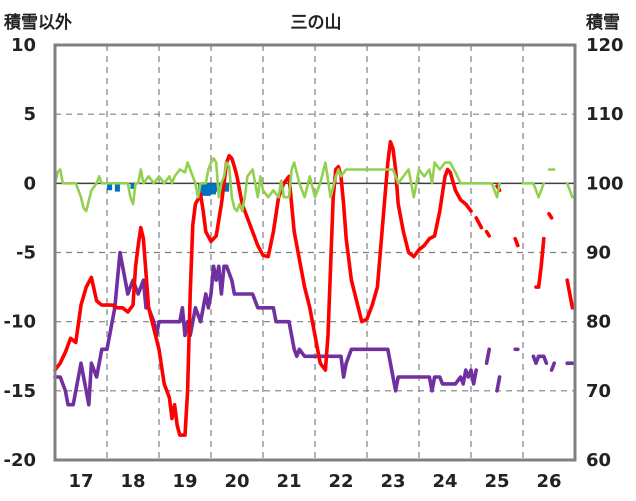 This screenshot has width=636, height=501. Describe the element at coordinates (288, 481) in the screenshot. I see `x-tick-label: 21` at that location.